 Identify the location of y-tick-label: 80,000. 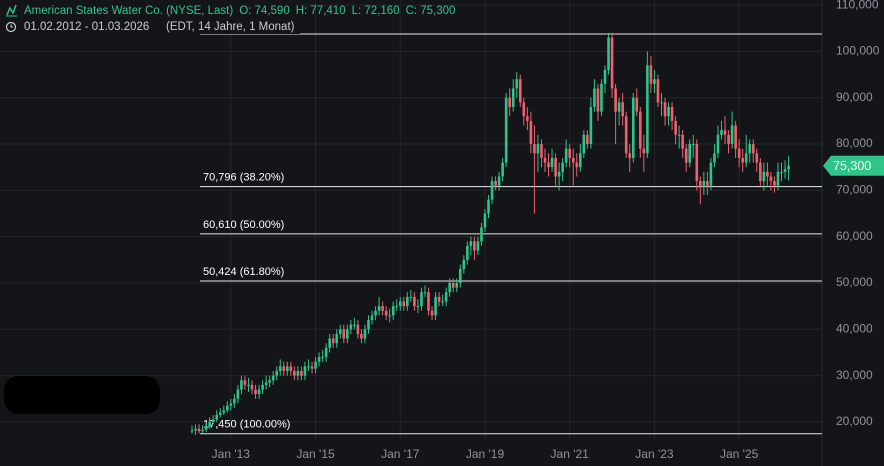
(854, 143).